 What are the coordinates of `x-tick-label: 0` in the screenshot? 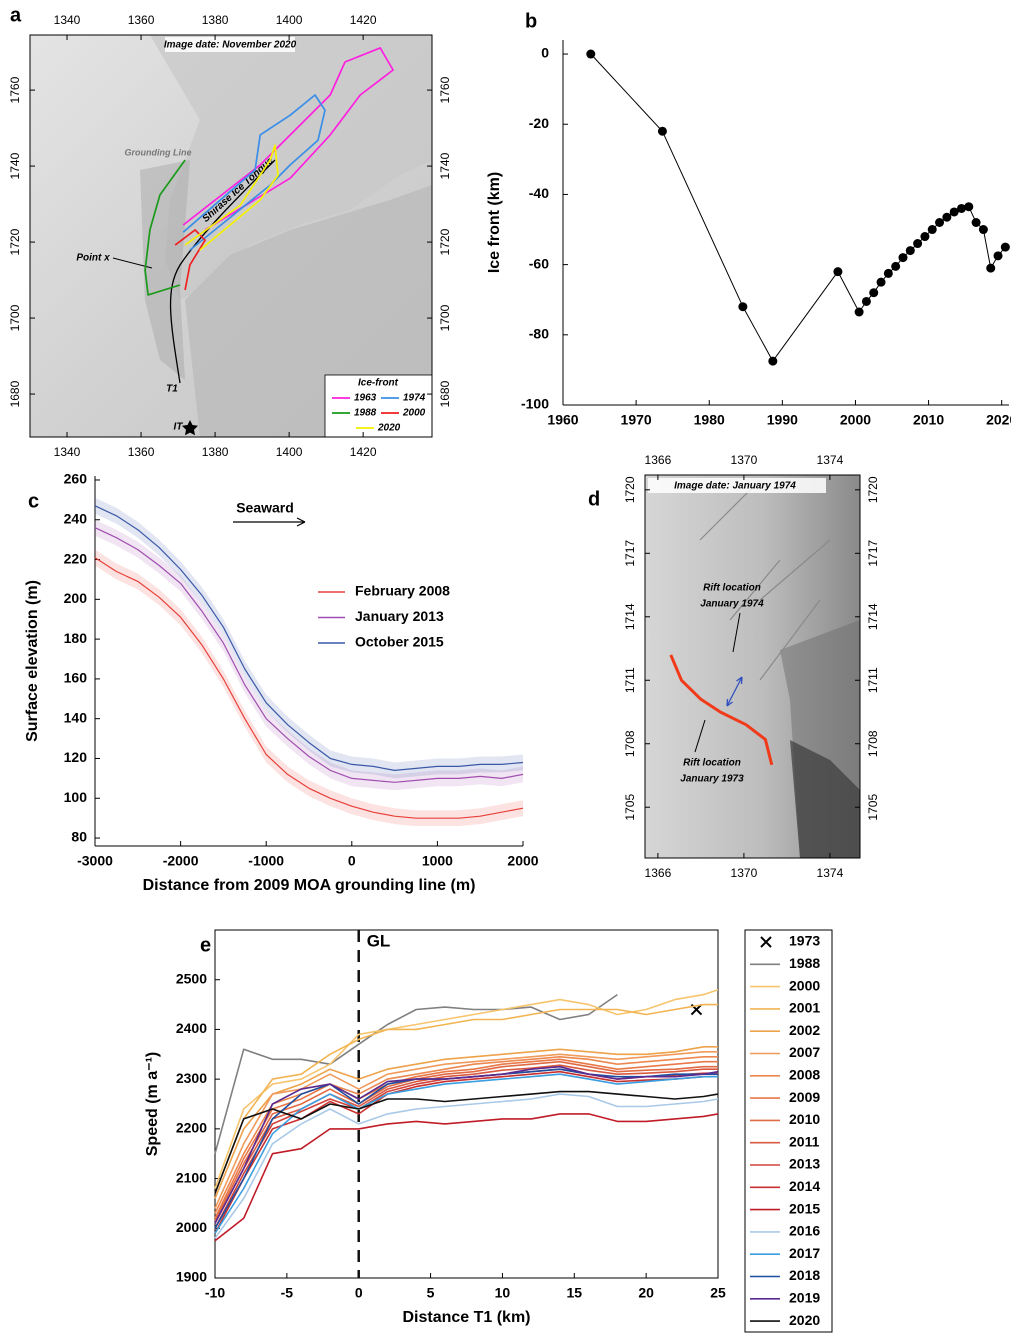 It's located at (359, 1293).